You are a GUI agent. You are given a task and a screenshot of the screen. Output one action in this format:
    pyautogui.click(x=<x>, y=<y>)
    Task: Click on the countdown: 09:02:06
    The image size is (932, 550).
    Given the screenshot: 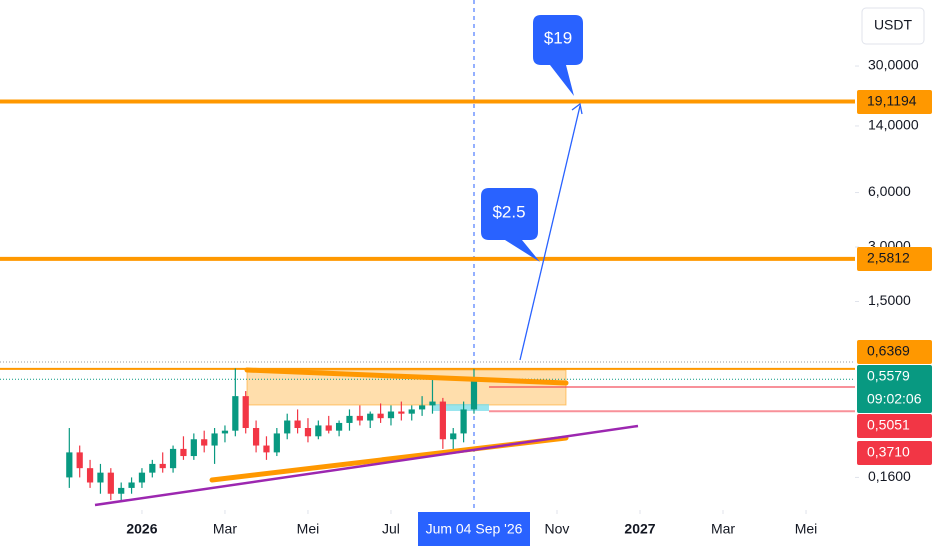 What is the action you would take?
    pyautogui.click(x=894, y=399)
    